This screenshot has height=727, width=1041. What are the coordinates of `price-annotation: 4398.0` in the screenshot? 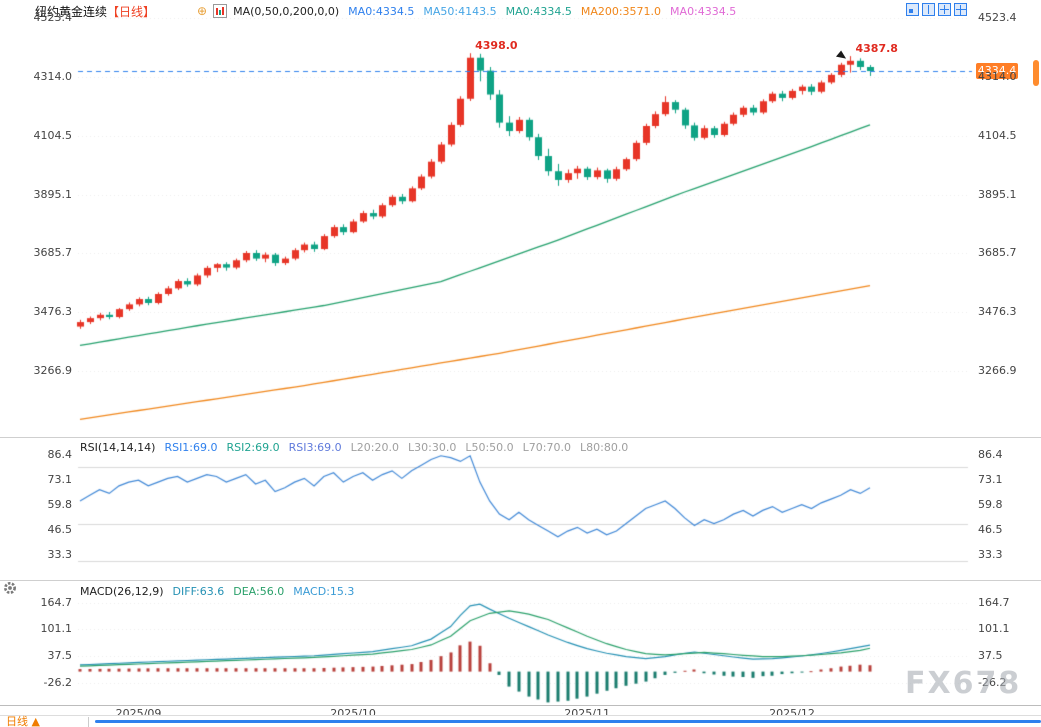 It's located at (496, 46).